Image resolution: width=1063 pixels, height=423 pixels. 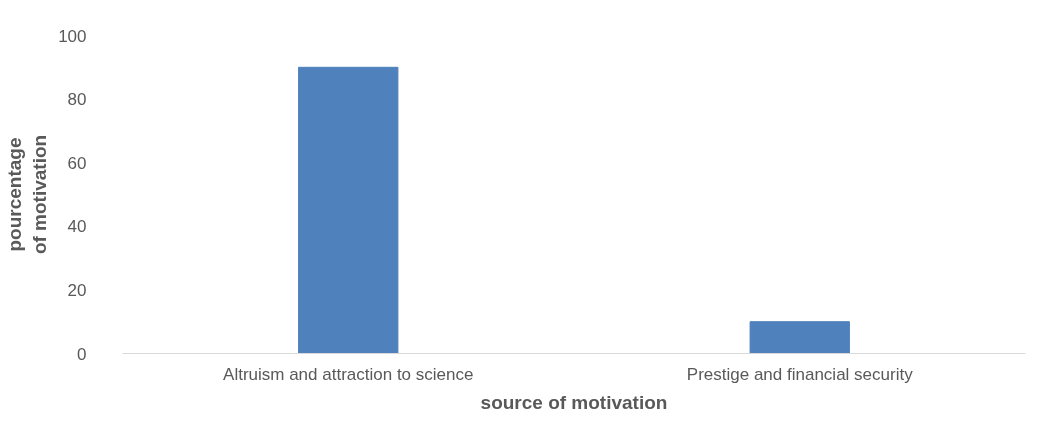 What do you see at coordinates (72, 36) in the screenshot?
I see `y-tick-label: 100` at bounding box center [72, 36].